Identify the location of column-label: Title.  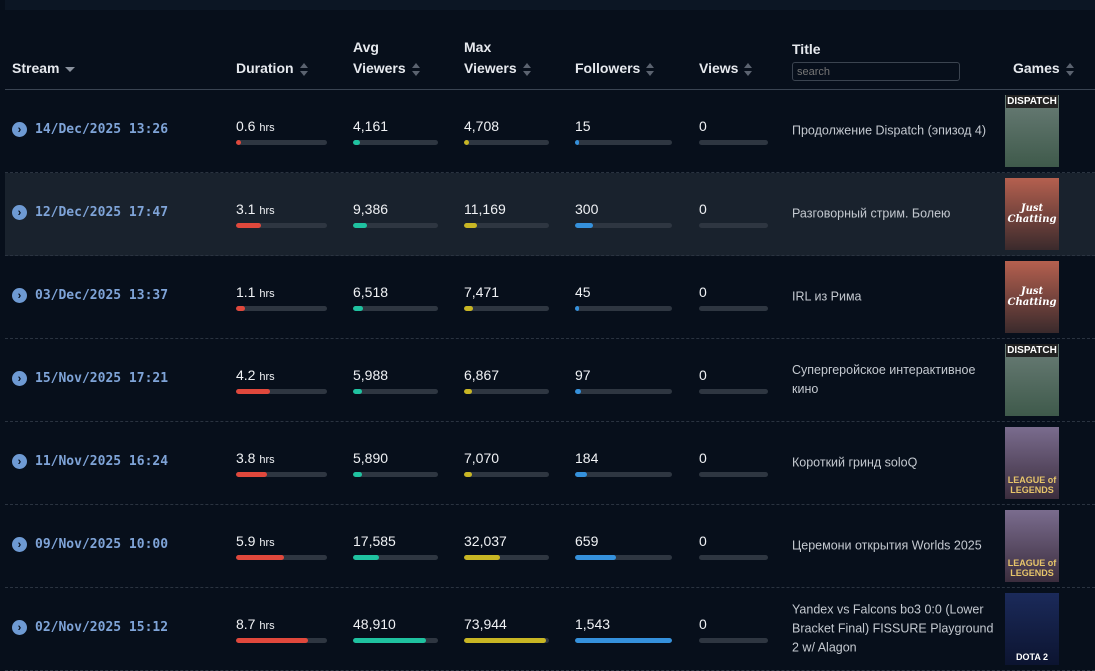
(806, 49).